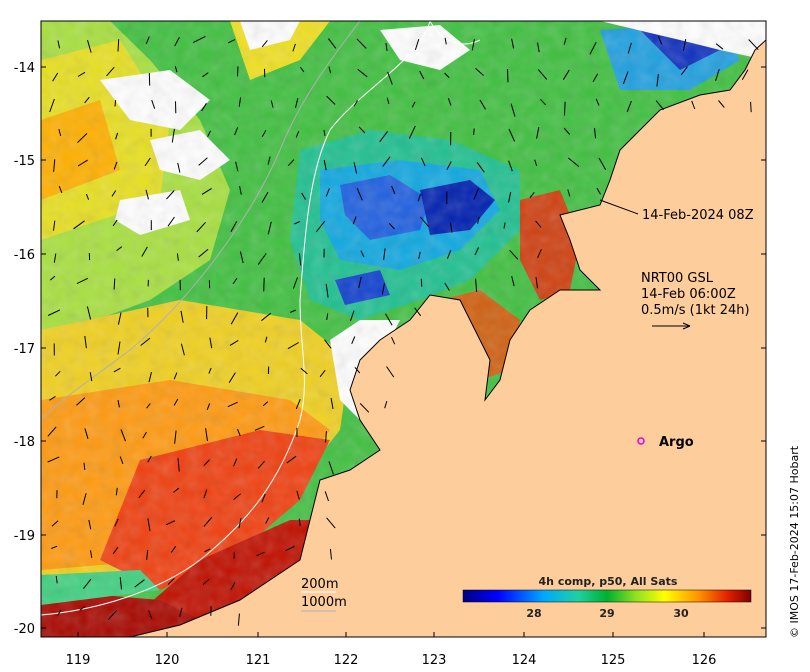  What do you see at coordinates (24, 442) in the screenshot?
I see `y-tick-label: -18` at bounding box center [24, 442].